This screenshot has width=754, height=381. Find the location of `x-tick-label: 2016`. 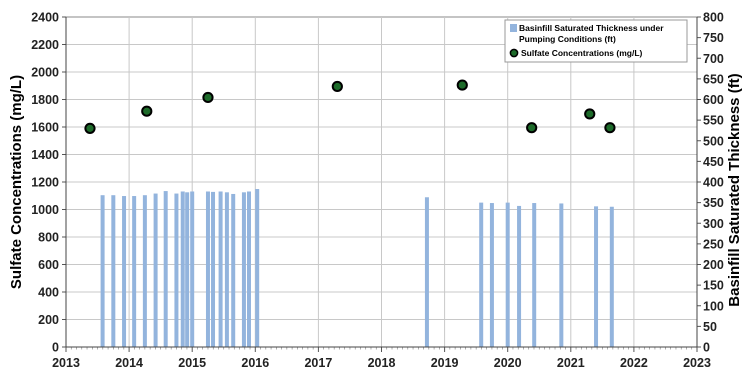

x-tick-label: 2016 is located at coordinates (255, 363).